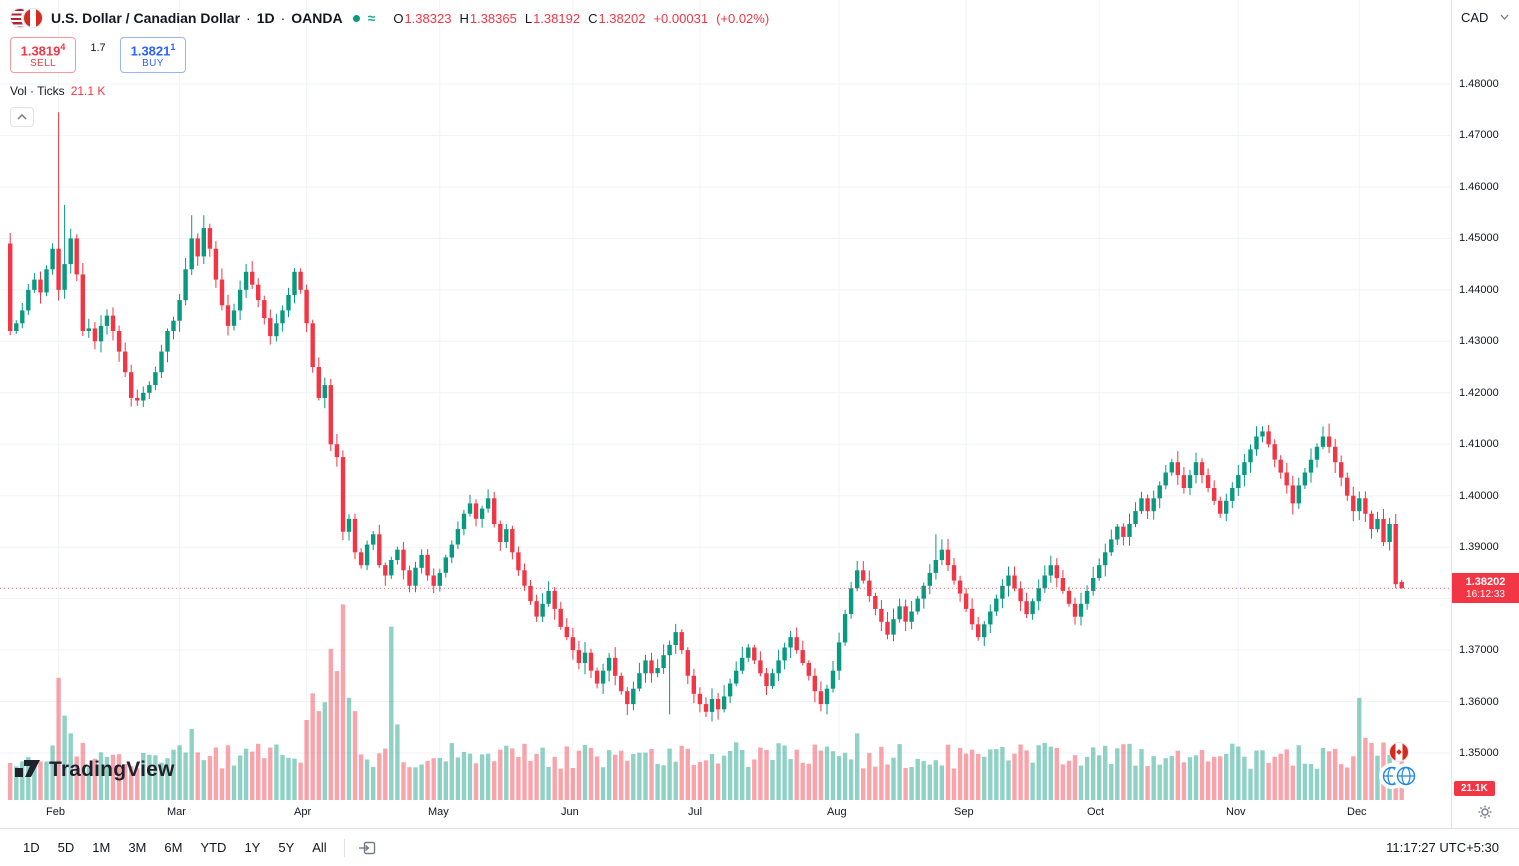 This screenshot has height=866, width=1519. What do you see at coordinates (146, 18) in the screenshot?
I see `symbol-title: U.S. Dollar / Canadian Dollar` at bounding box center [146, 18].